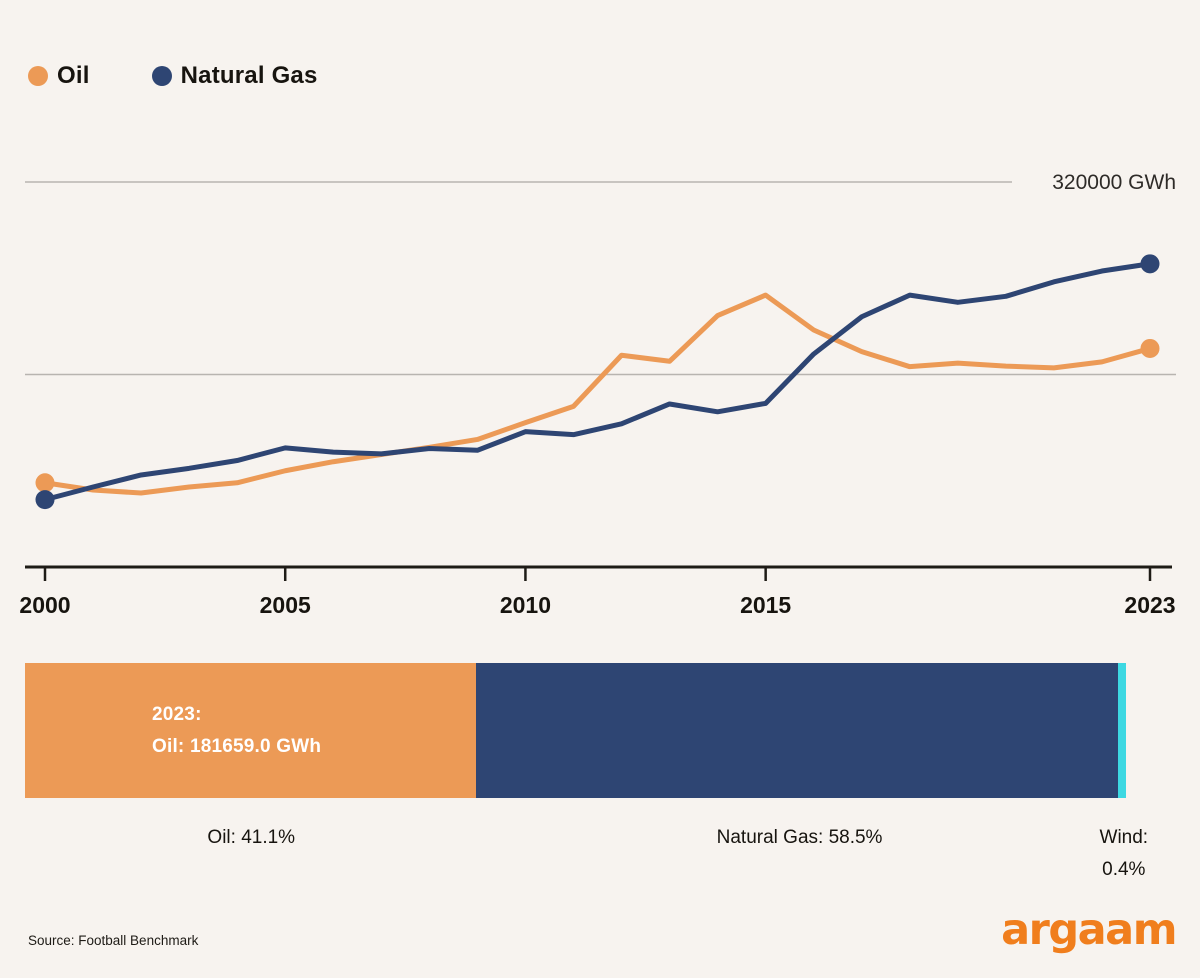 The image size is (1200, 978). Describe the element at coordinates (525, 605) in the screenshot. I see `x-tick-label: 2010` at that location.